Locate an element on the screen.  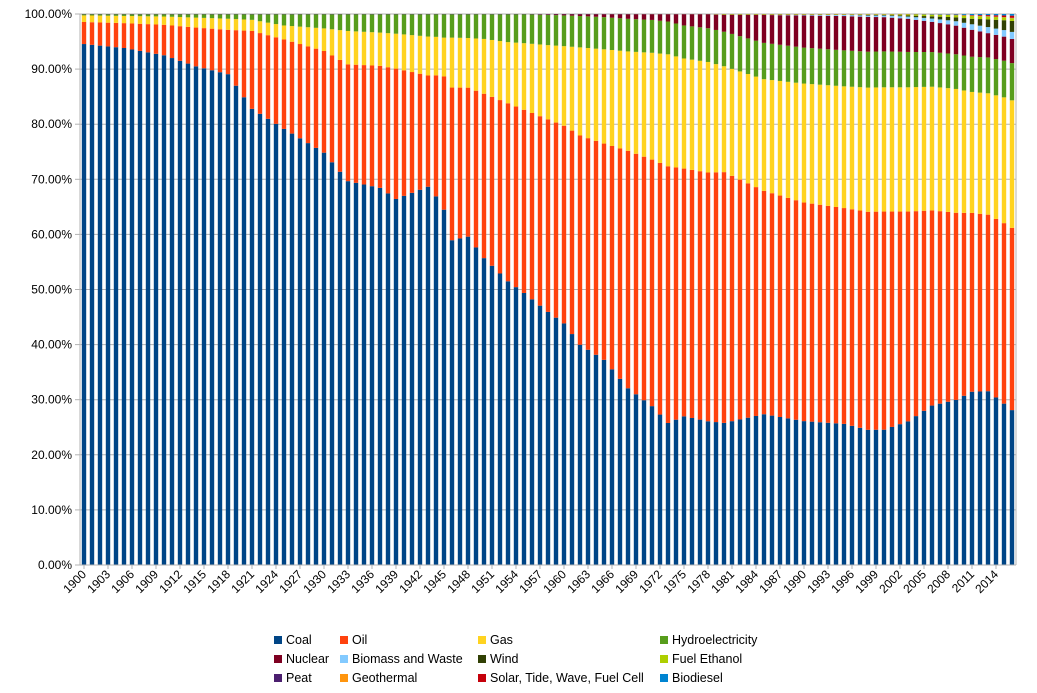
bar-1926-hydroelectricity is located at coordinates (292, 20).